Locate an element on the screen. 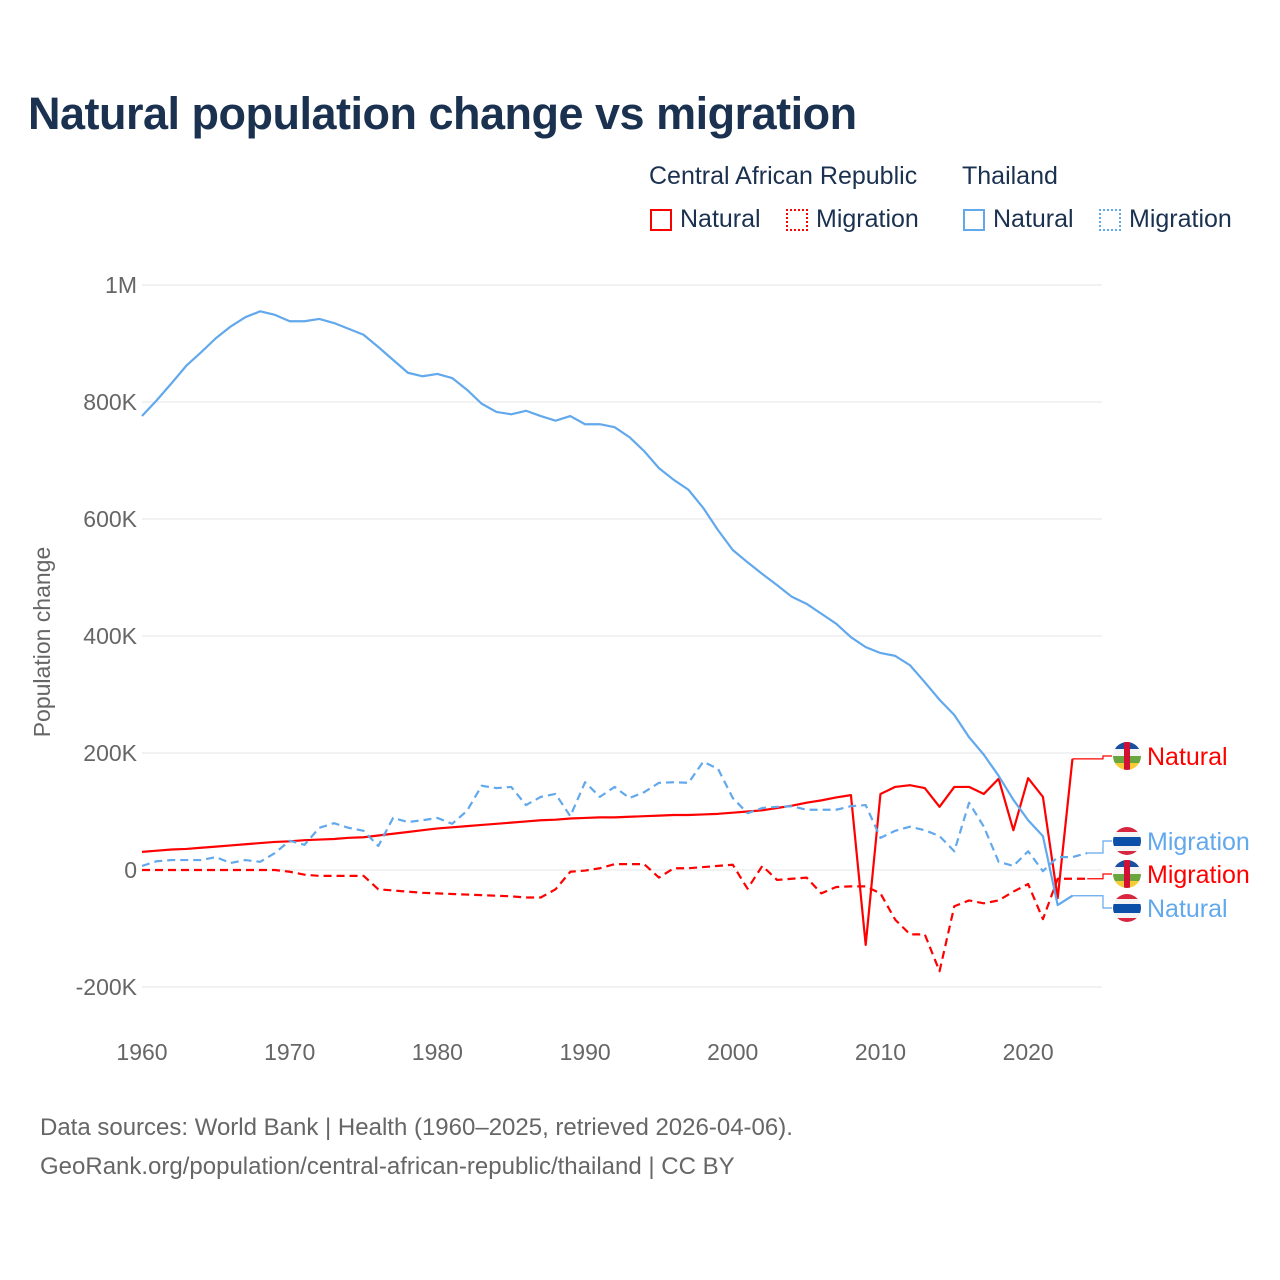 This screenshot has height=1280, width=1280. legend-thailand-migration: Migration is located at coordinates (1165, 219).